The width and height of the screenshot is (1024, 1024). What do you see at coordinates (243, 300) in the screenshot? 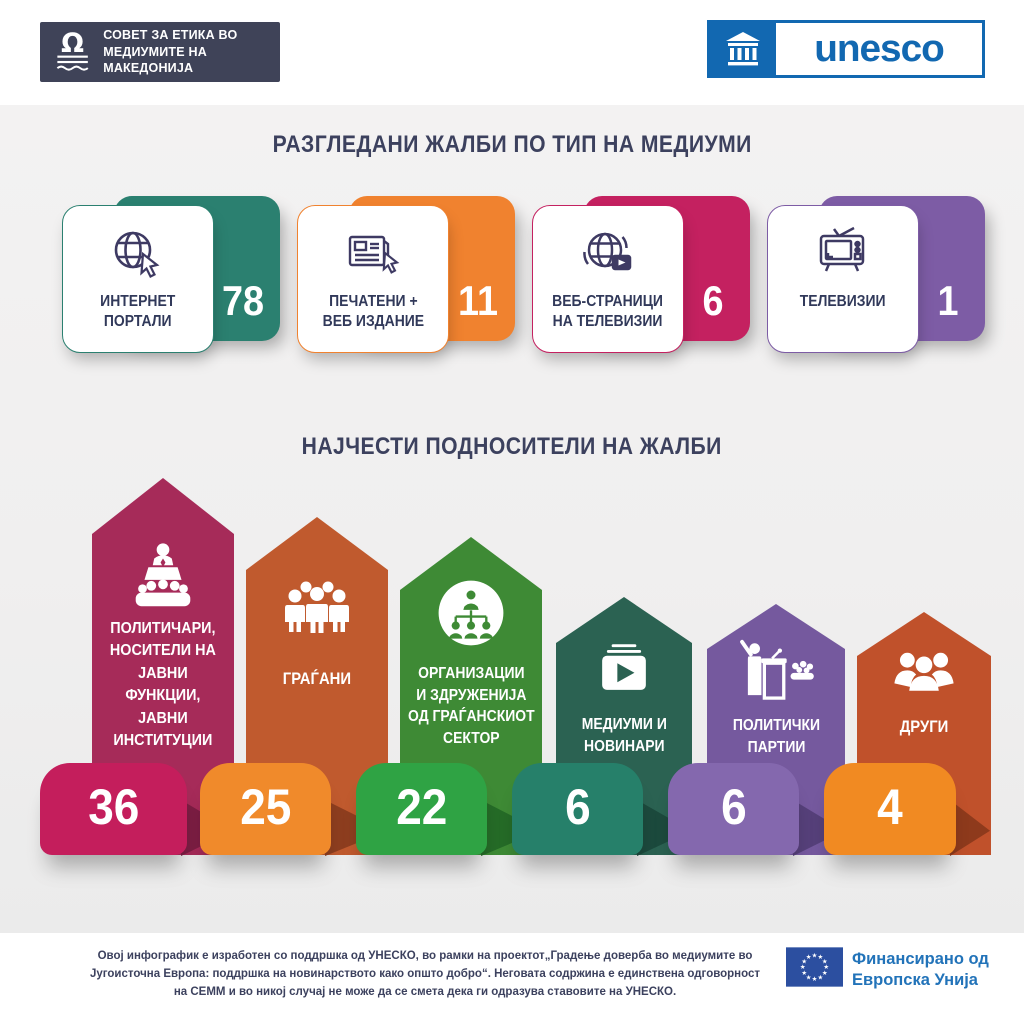
I see `card-value: 78` at bounding box center [243, 300].